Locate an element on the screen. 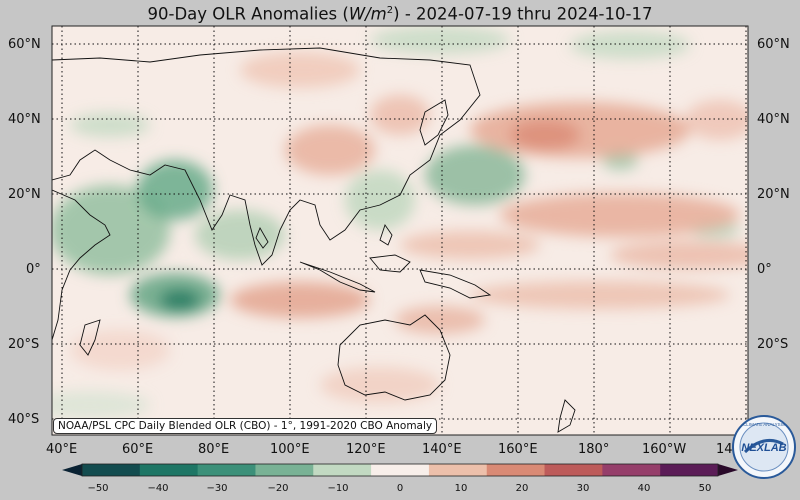 This screenshot has width=800, height=500. colorbar-max-arrow is located at coordinates (728, 470).